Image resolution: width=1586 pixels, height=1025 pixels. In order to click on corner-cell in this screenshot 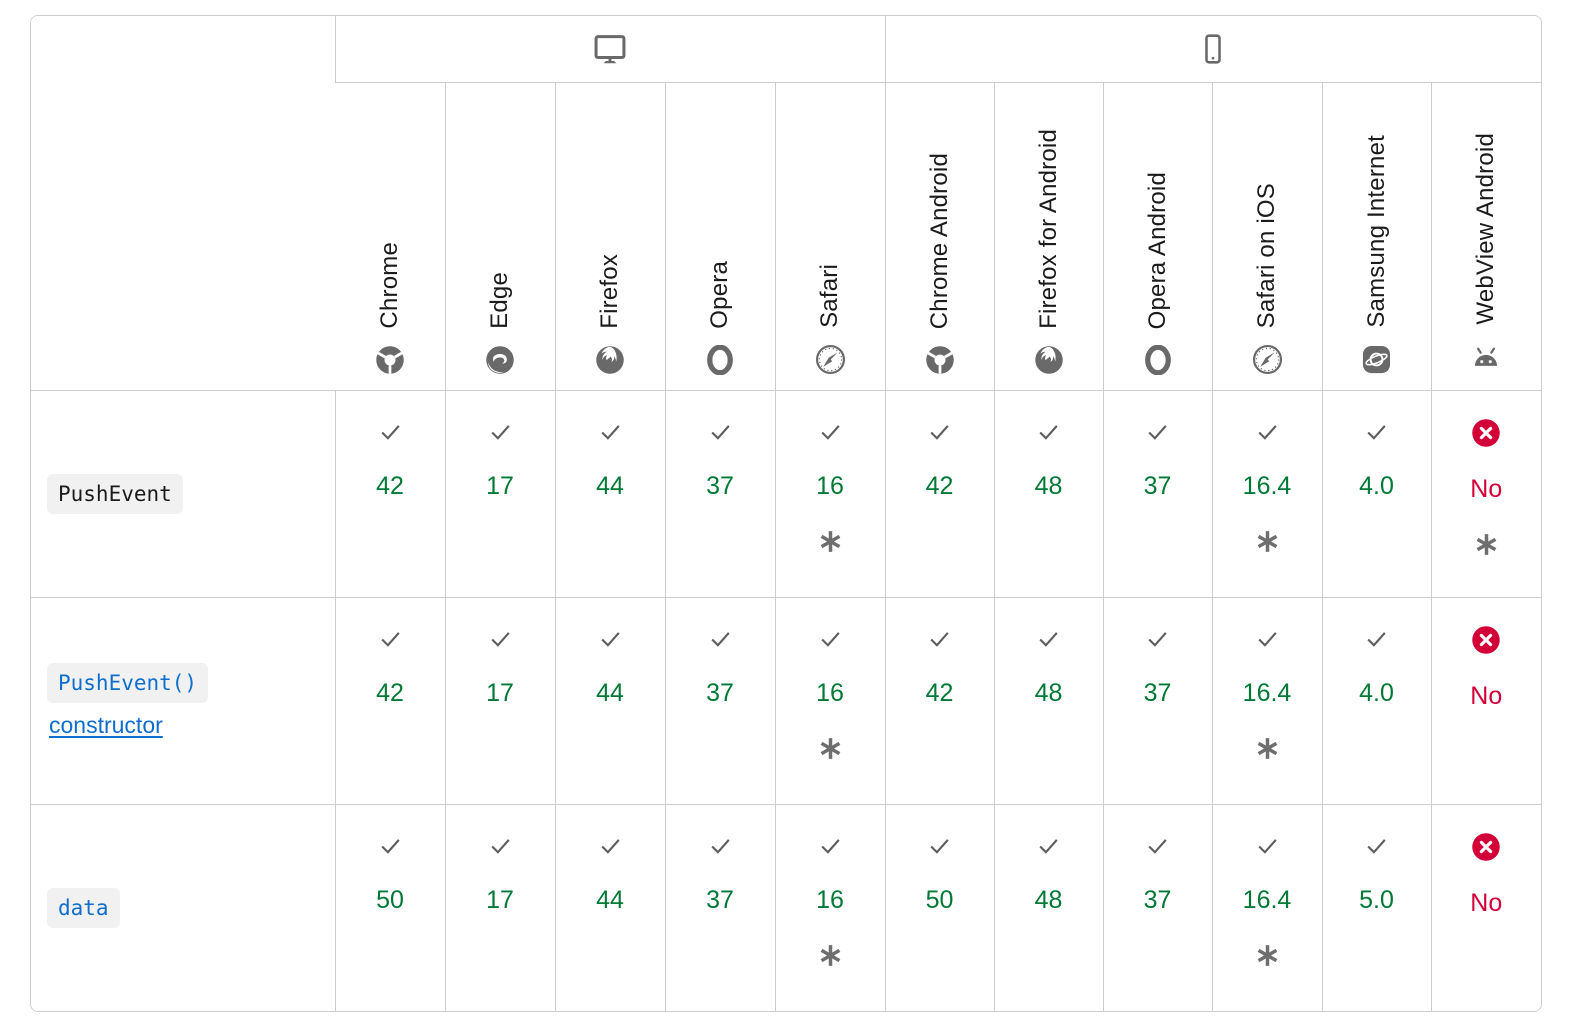, I will do `click(183, 203)`.